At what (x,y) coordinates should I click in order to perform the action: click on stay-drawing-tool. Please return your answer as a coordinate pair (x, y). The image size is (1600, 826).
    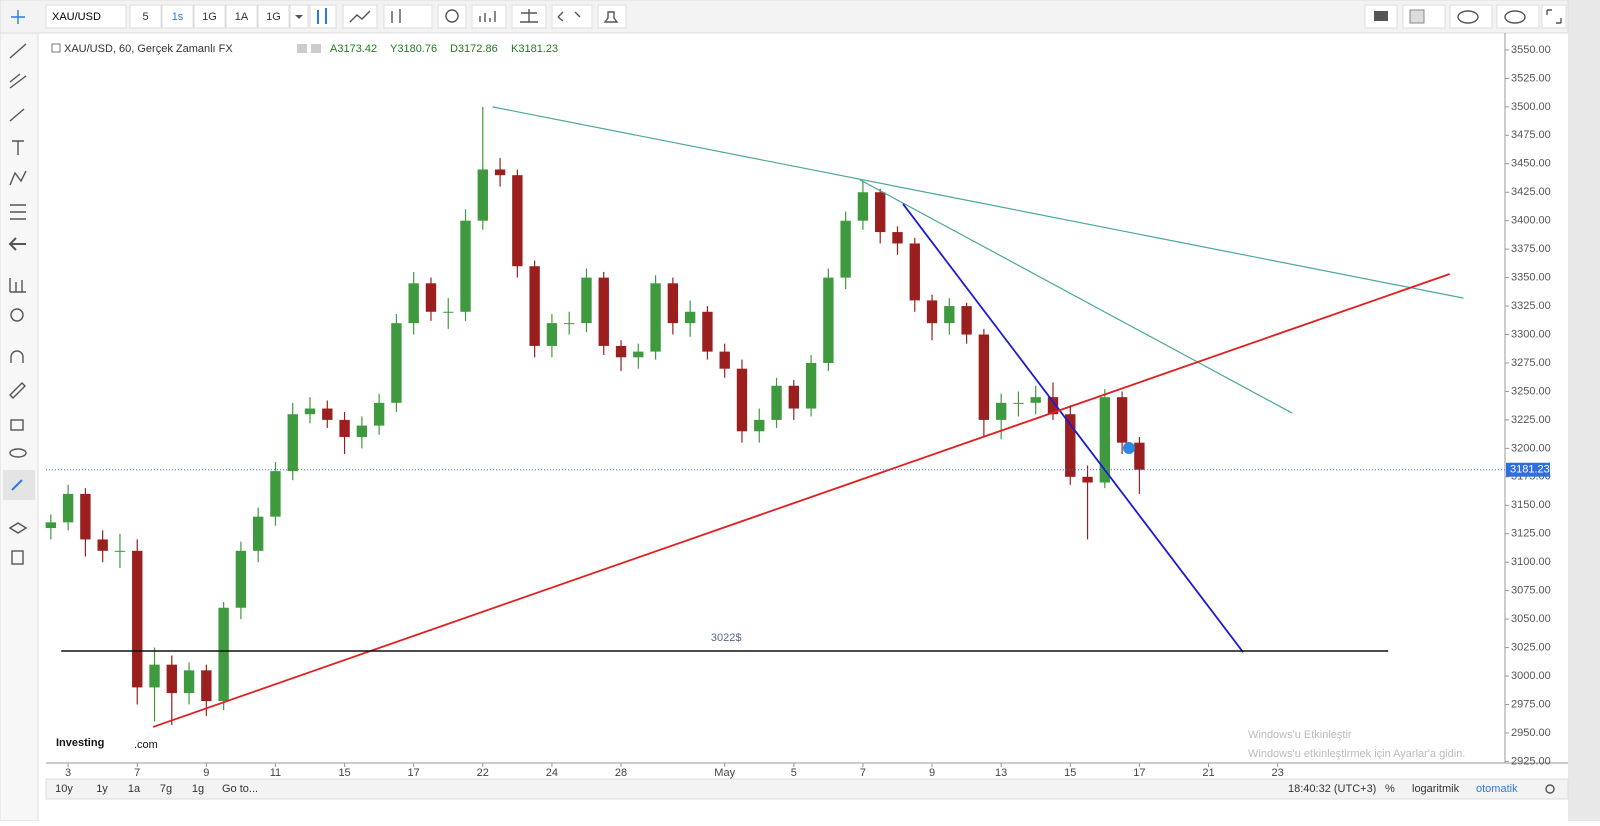
    Looking at the image, I should click on (17, 390).